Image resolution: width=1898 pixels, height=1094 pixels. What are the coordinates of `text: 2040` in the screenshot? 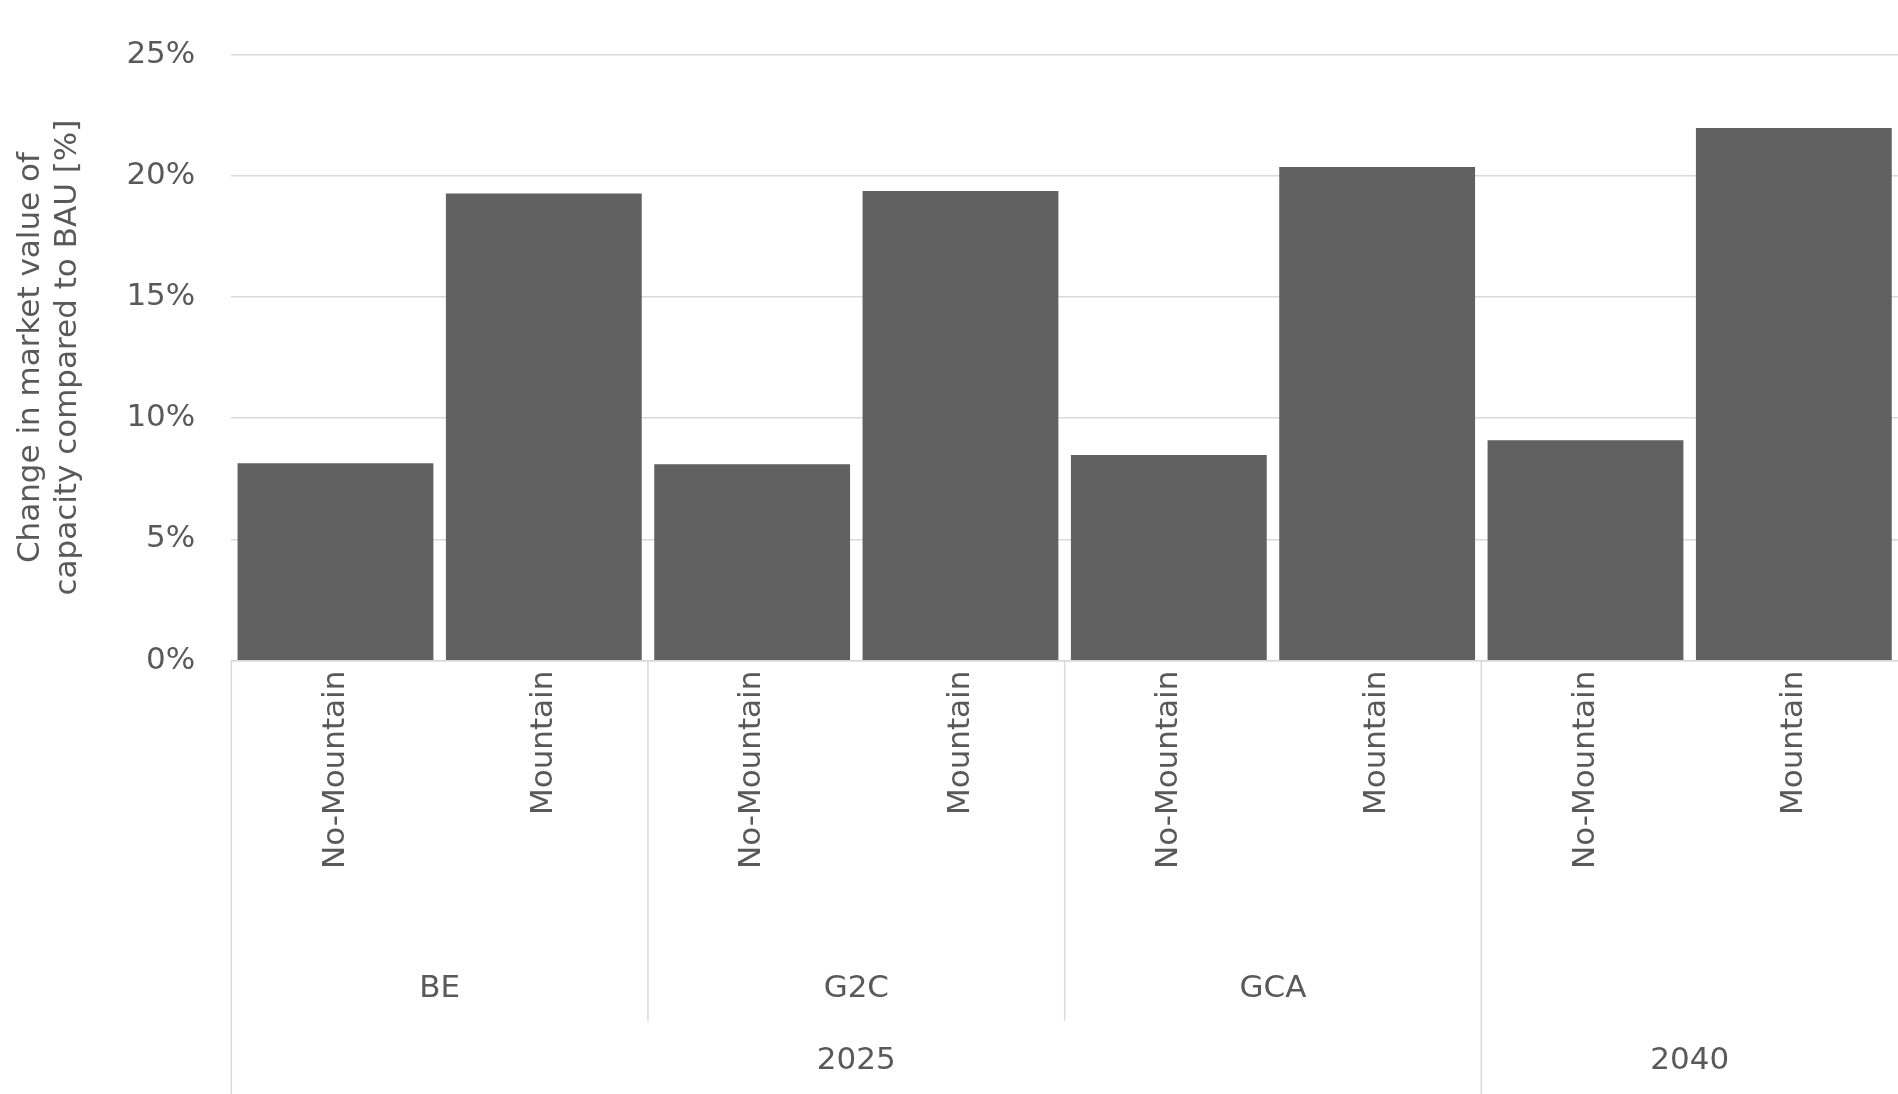 It's located at (1690, 1057).